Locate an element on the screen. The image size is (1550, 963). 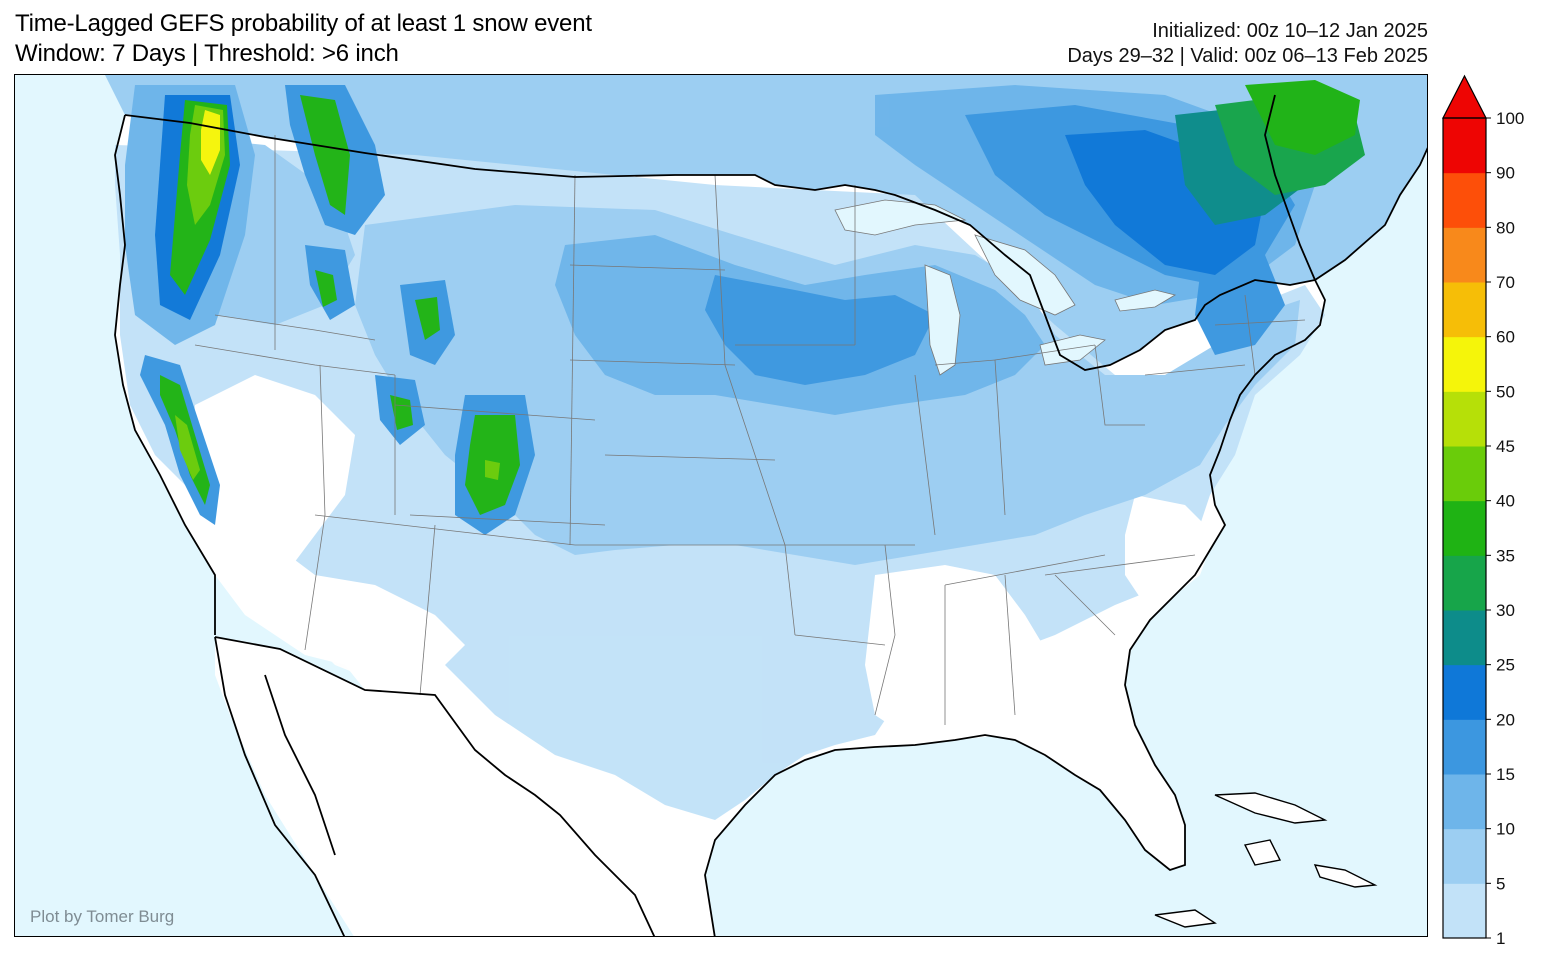
colorbar-swatches is located at coordinates (1464, 506).